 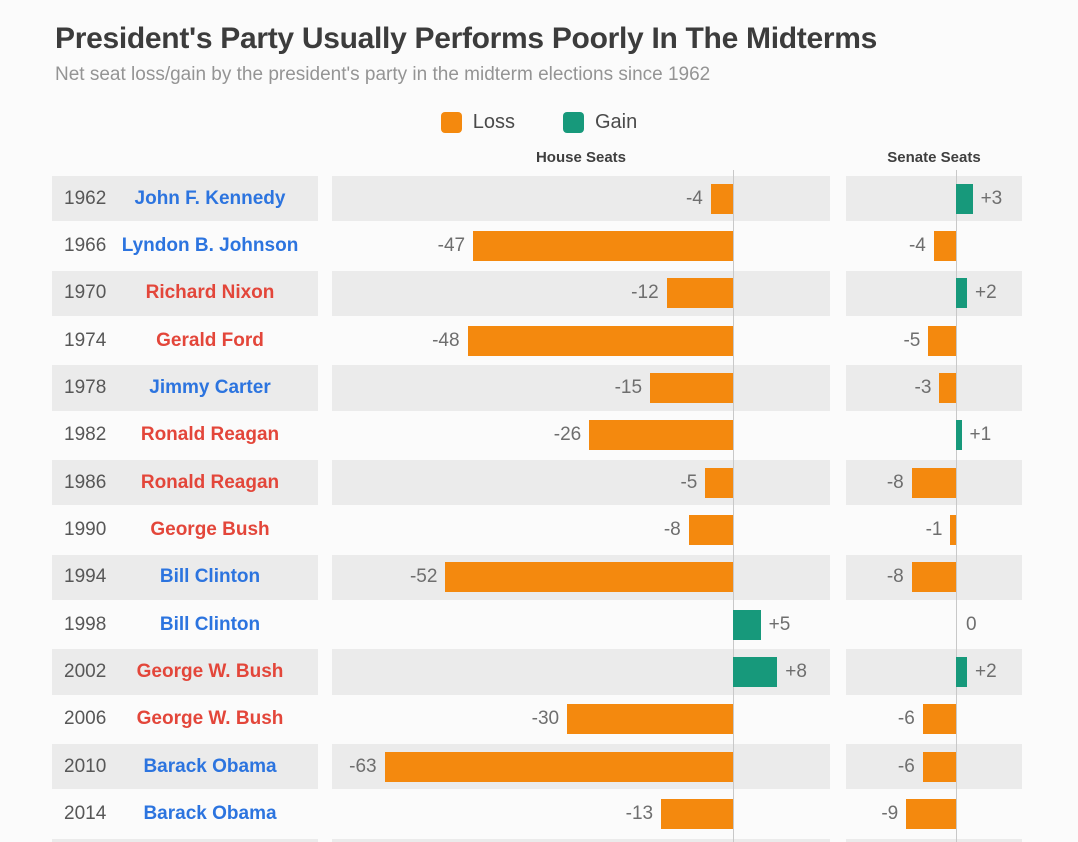 What do you see at coordinates (796, 672) in the screenshot?
I see `house-value-label: +8` at bounding box center [796, 672].